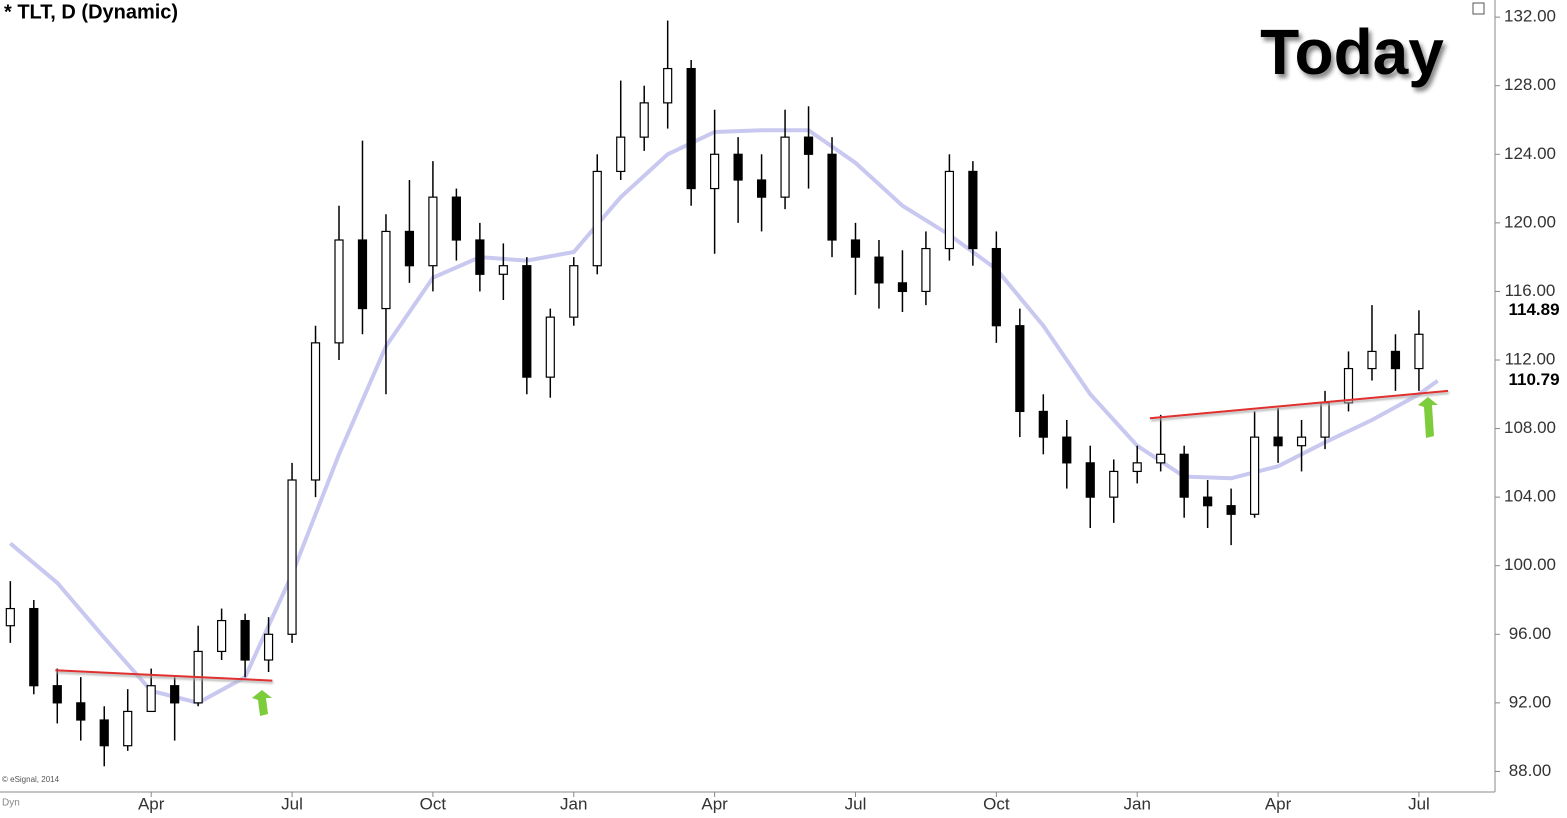 The image size is (1567, 818). What do you see at coordinates (1530, 564) in the screenshot?
I see `y-tick-label: 100.00` at bounding box center [1530, 564].